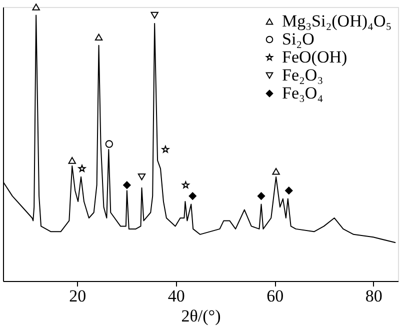 This screenshot has width=400, height=326. What do you see at coordinates (337, 21) in the screenshot?
I see `legend-label: Mg₃Si₂(OH)₄O₅` at bounding box center [337, 21].